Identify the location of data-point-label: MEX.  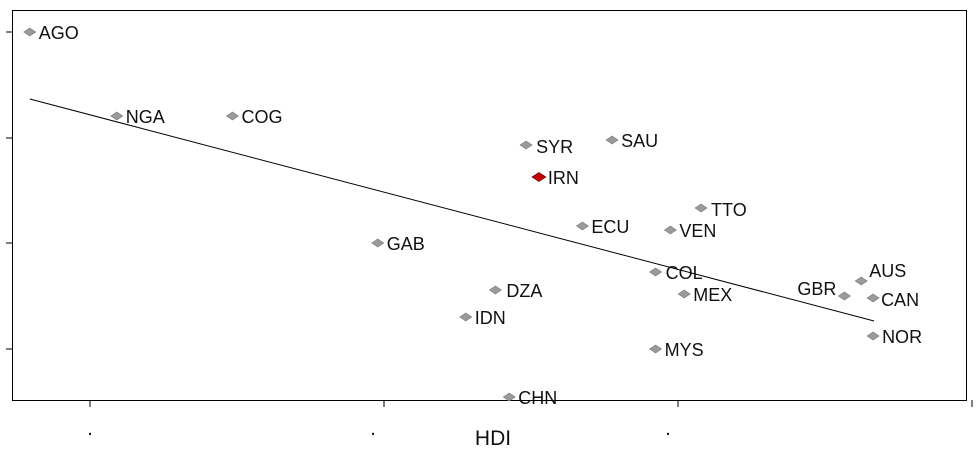
(712, 295).